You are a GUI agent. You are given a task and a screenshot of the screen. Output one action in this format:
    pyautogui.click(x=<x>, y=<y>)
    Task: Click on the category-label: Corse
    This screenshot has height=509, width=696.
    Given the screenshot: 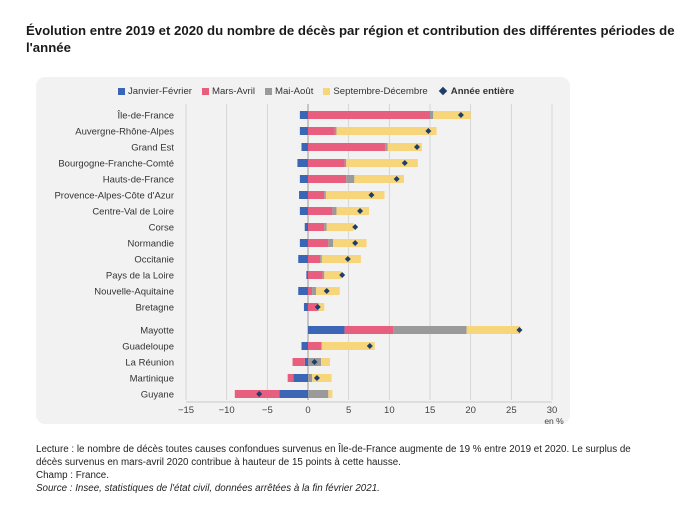 What is the action you would take?
    pyautogui.click(x=161, y=228)
    